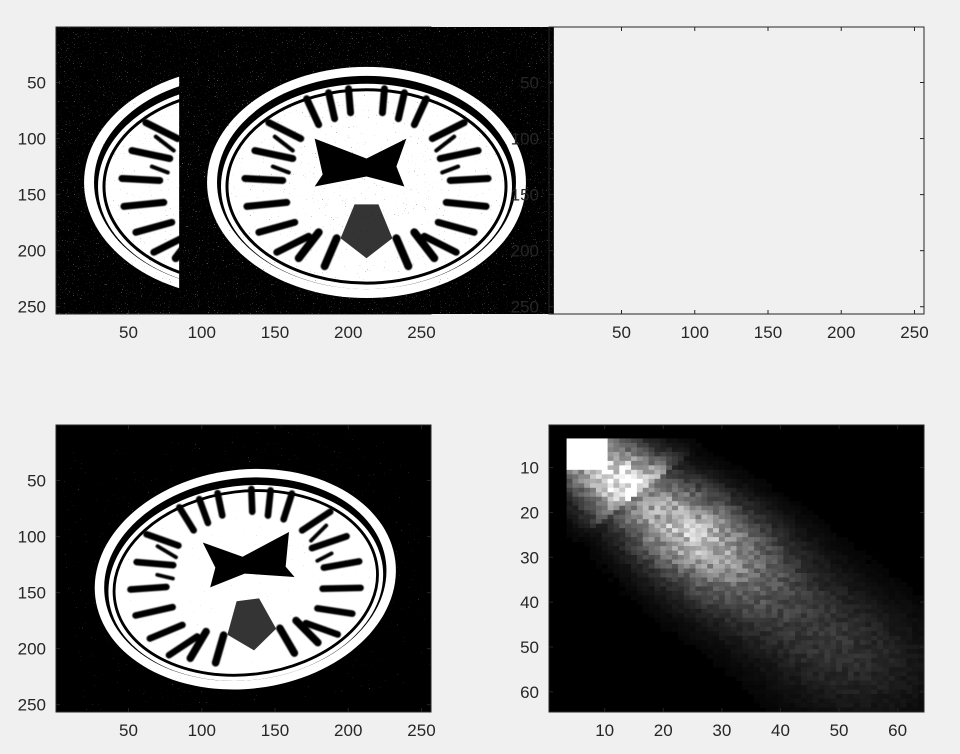 The width and height of the screenshot is (960, 754). Describe the element at coordinates (525, 307) in the screenshot. I see `subplot-2-ytick-label: 250` at that location.